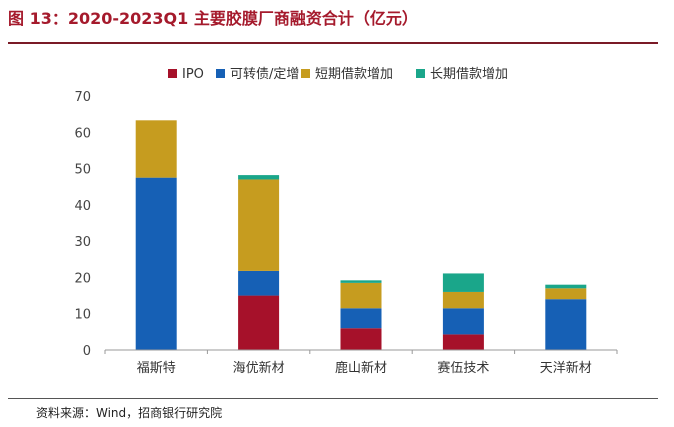  Describe the element at coordinates (333, 43) in the screenshot. I see `title-divider` at that location.